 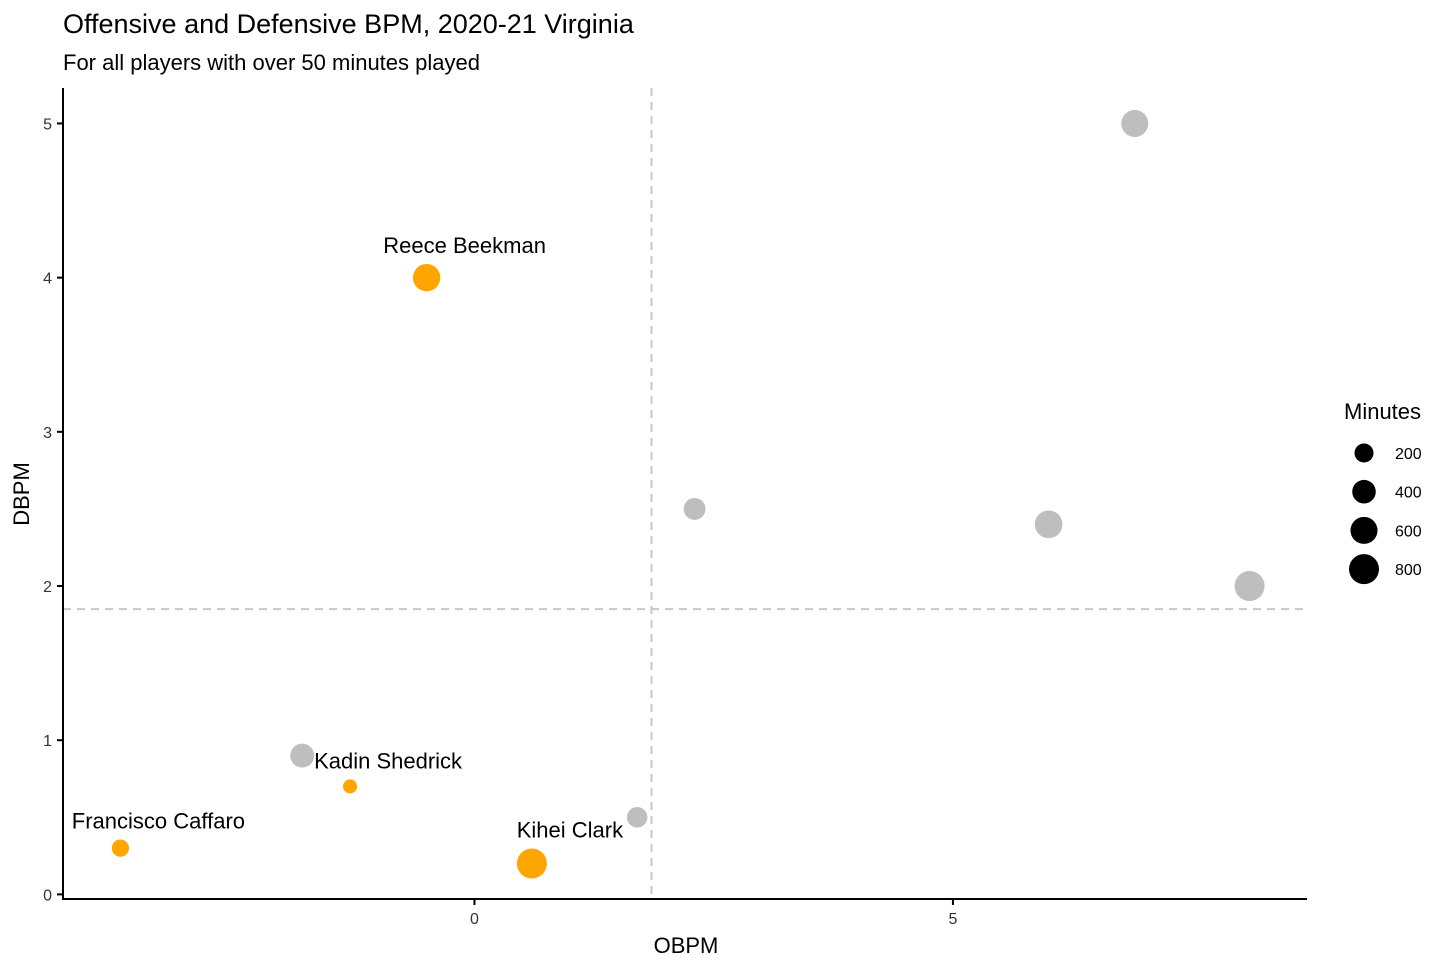 I want to click on legend-size-label: 400, so click(x=1408, y=493).